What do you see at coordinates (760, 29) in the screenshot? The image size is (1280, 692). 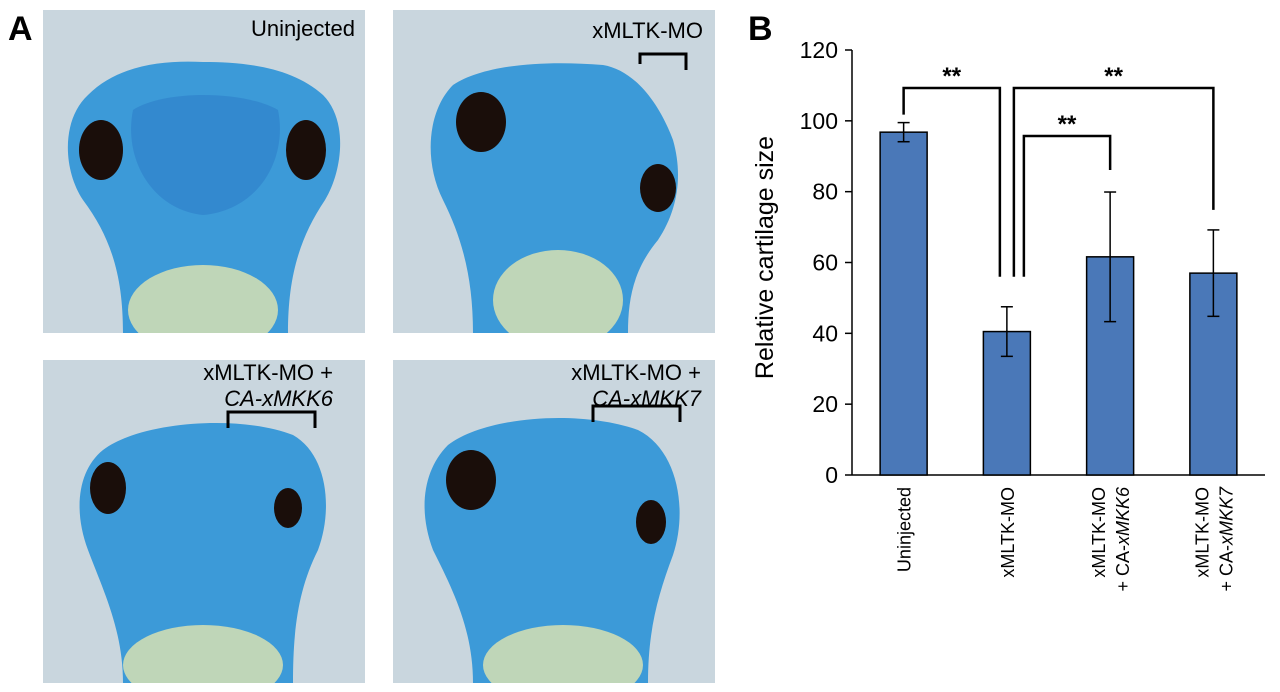 I see `panel-b-letter: B` at bounding box center [760, 29].